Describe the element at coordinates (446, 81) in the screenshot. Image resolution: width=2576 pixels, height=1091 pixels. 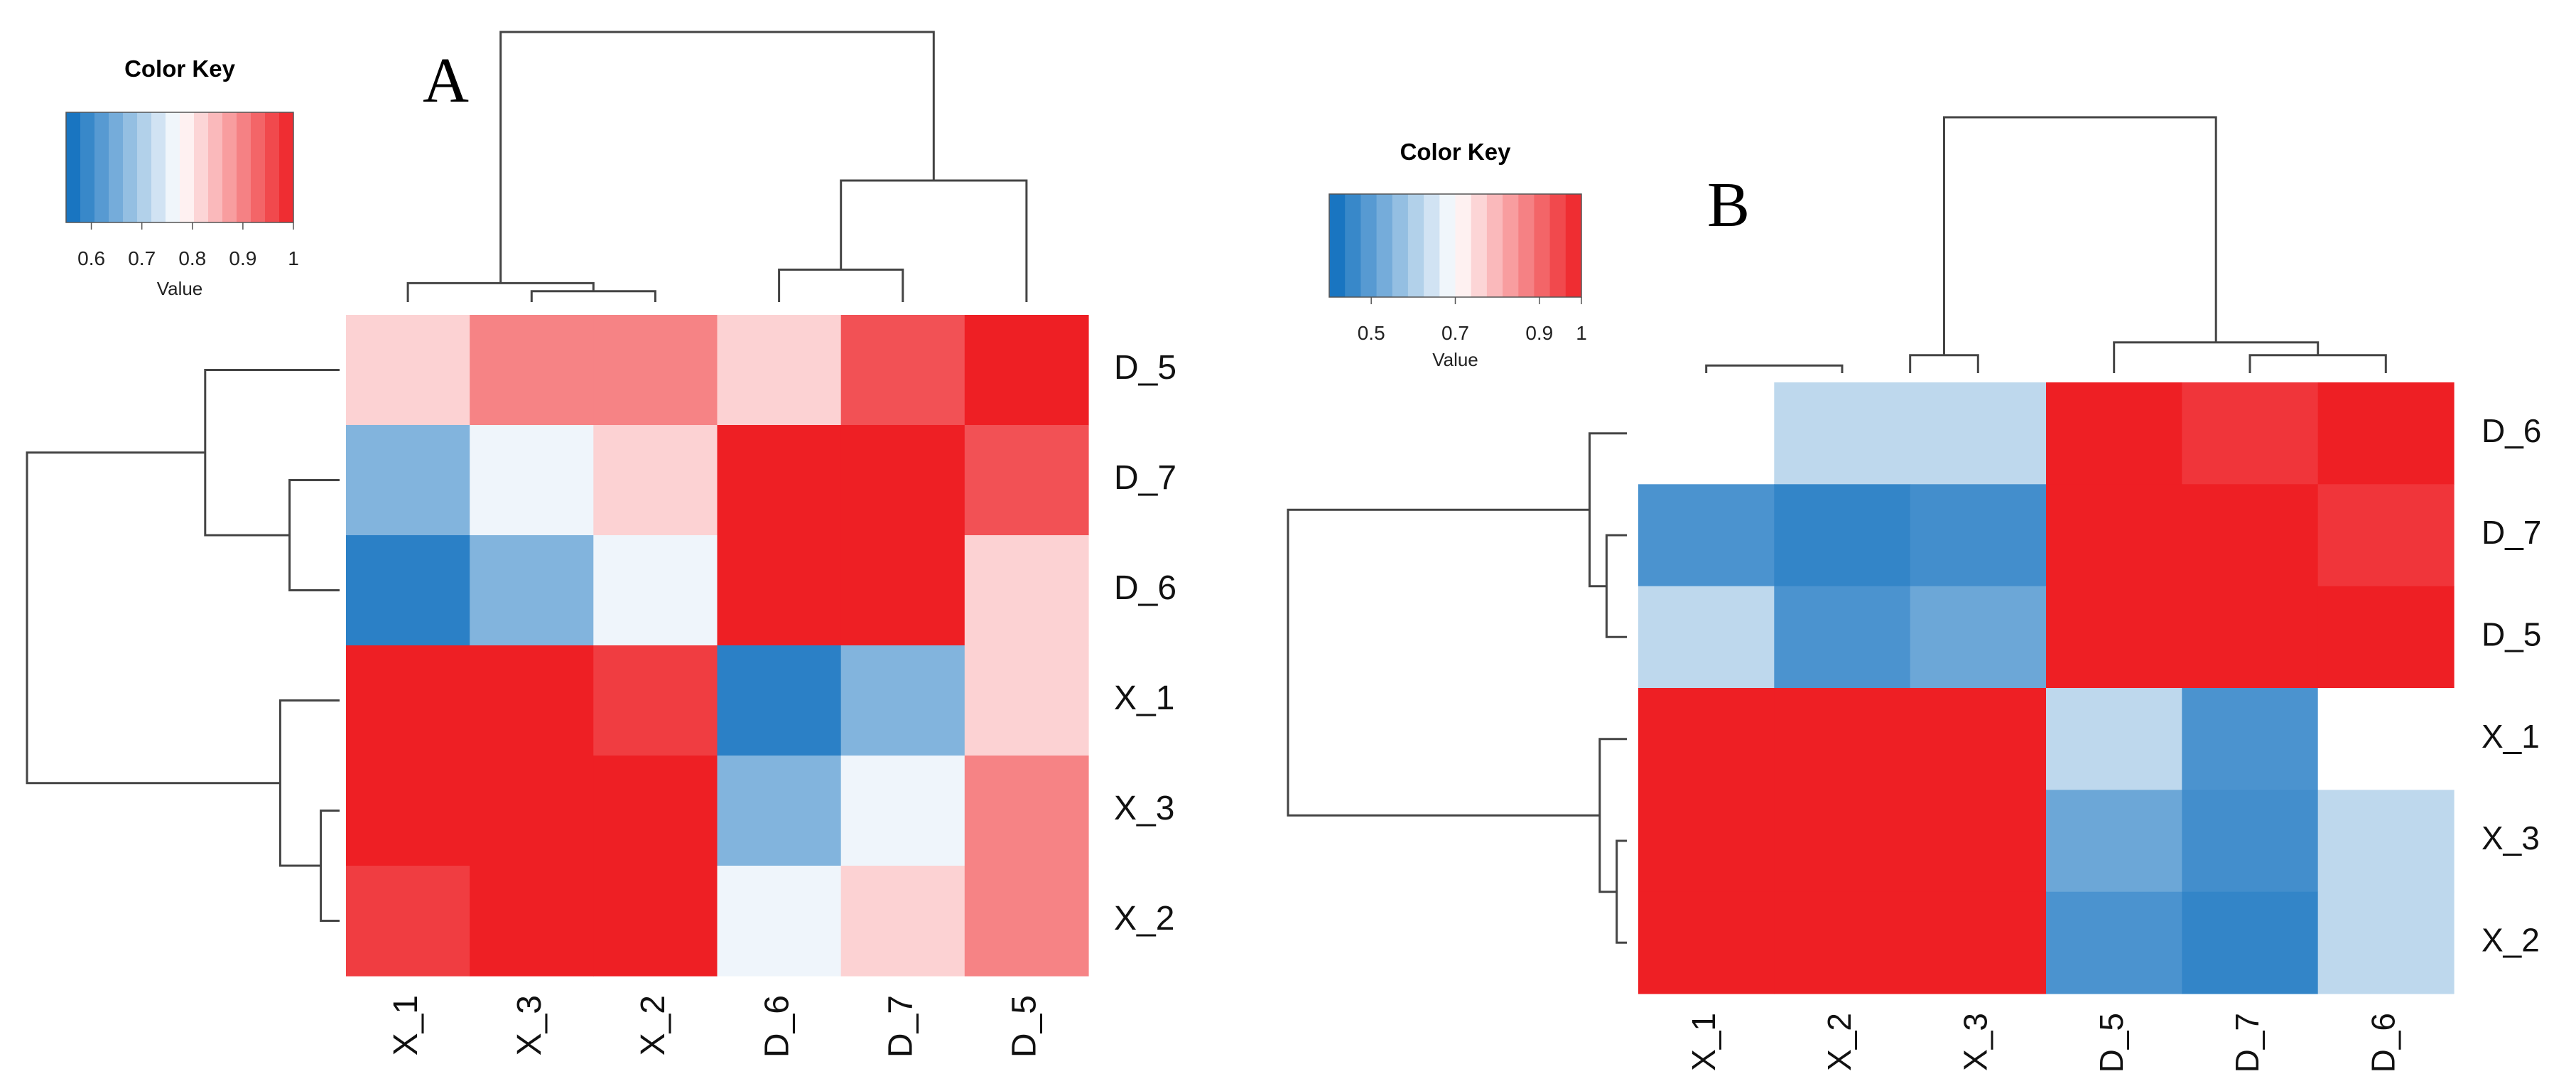
I see `panel-label: A` at that location.